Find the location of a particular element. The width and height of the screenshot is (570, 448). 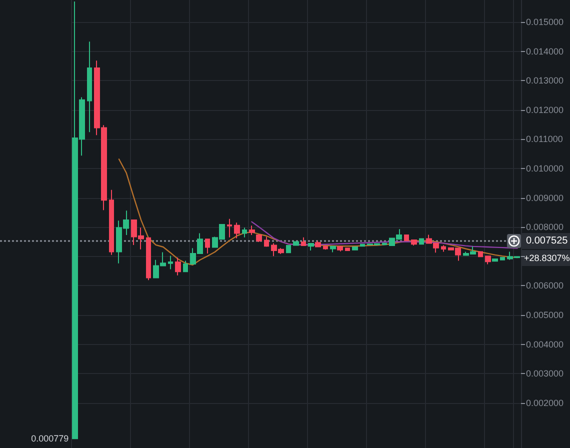

y-tick-label: 0.015000 is located at coordinates (545, 21).